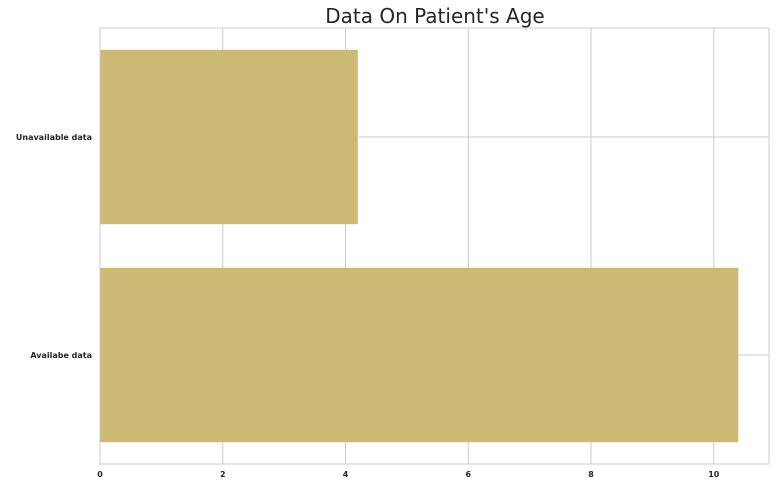  I want to click on category-label: Availabe data, so click(61, 355).